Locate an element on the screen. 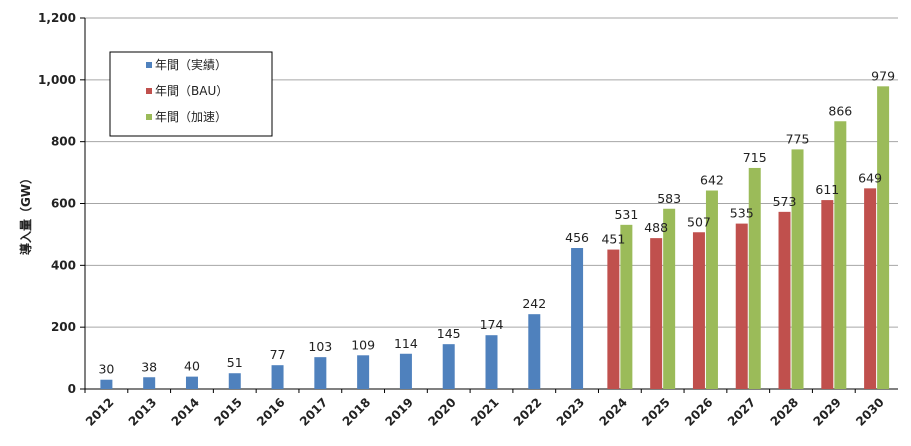 This screenshot has width=911, height=446. data-label: 30 is located at coordinates (106, 369).